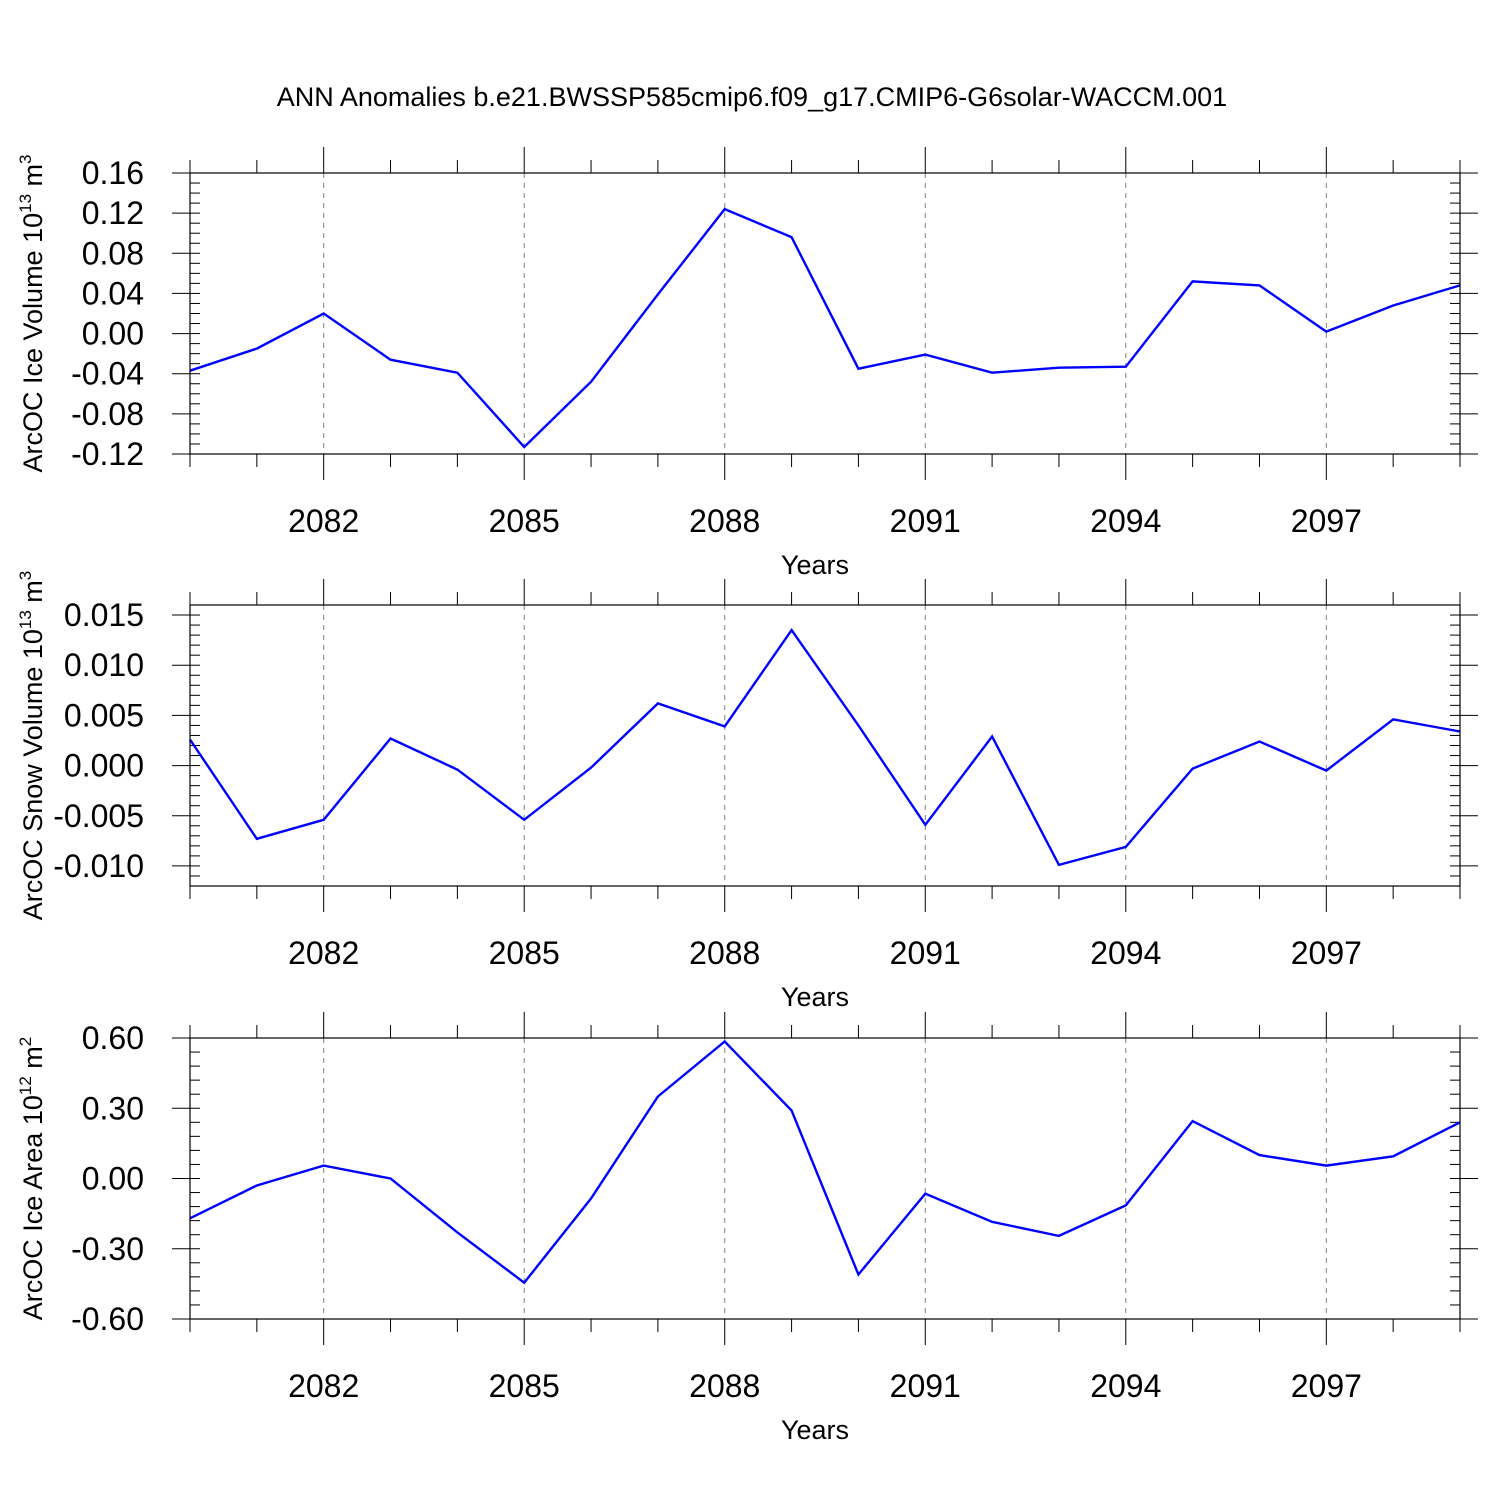 The width and height of the screenshot is (1500, 1500). I want to click on y-tick-label: 0.010, so click(104, 665).